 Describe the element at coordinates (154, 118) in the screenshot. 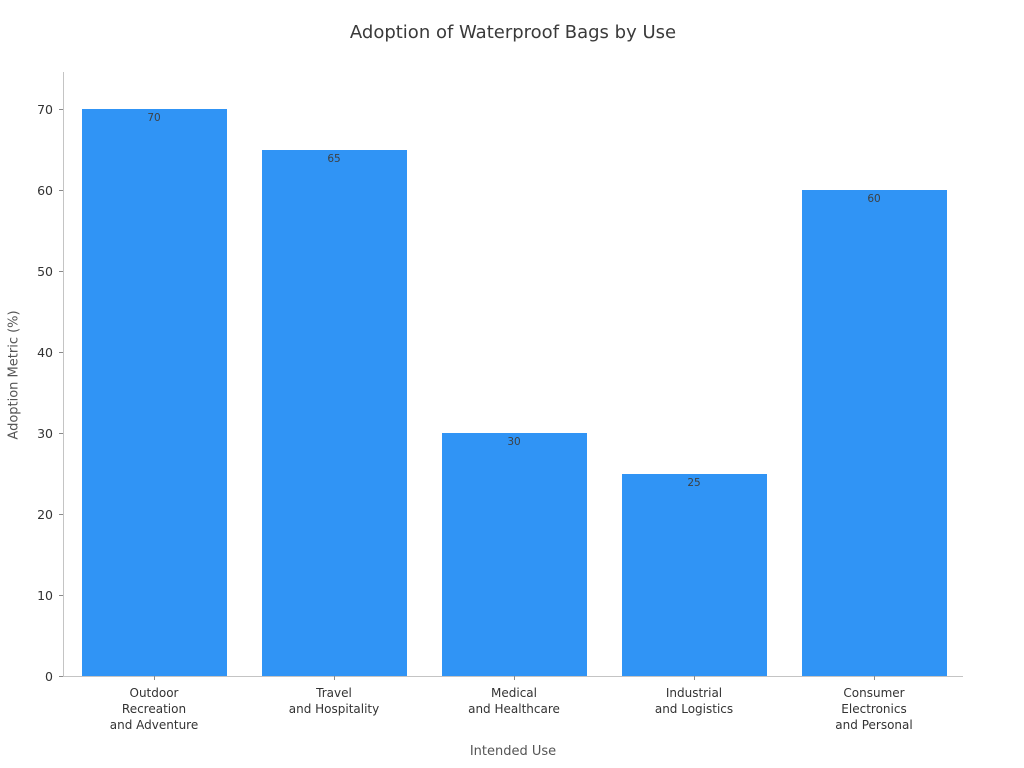

I see `bar-value-label: 70` at that location.